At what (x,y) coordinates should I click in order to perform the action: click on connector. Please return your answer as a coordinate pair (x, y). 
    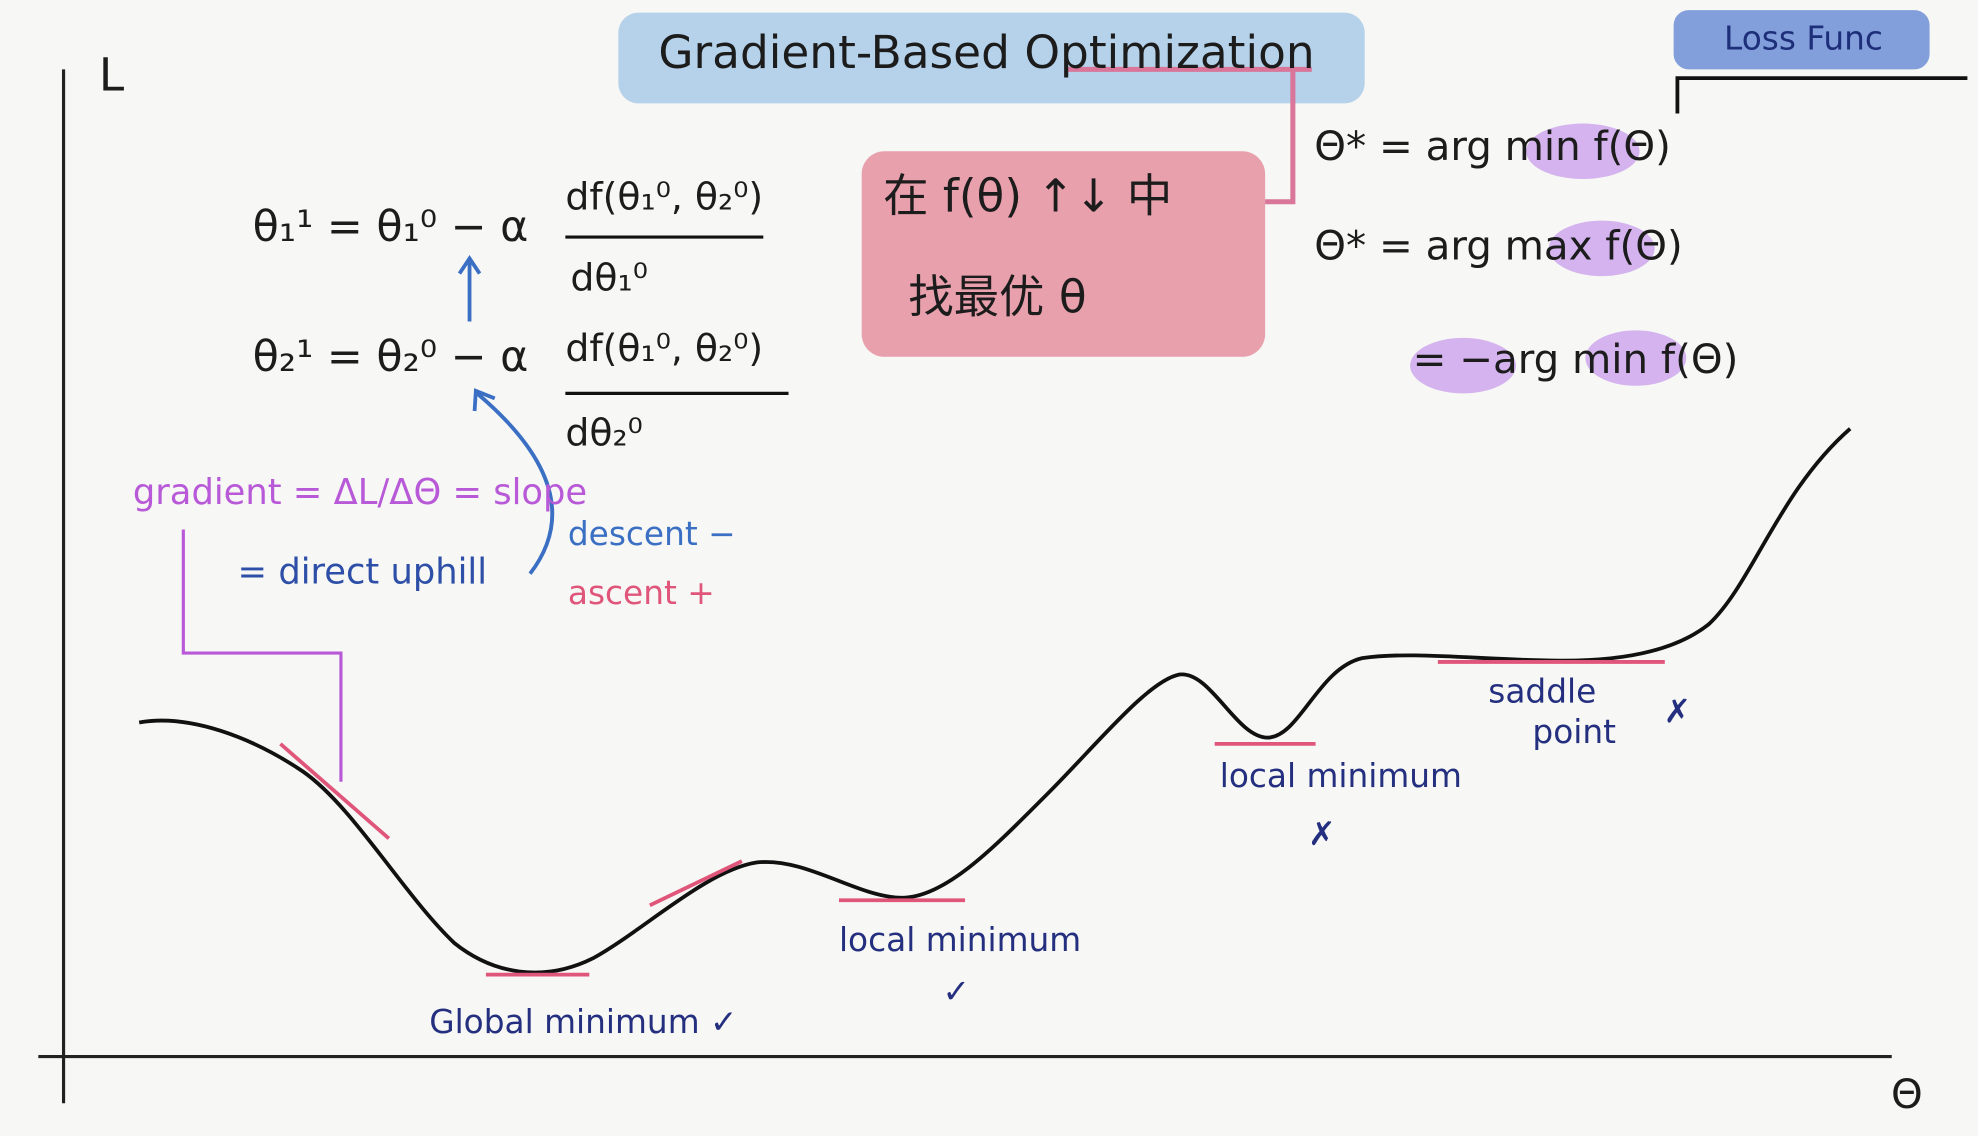
    Looking at the image, I should click on (1188, 135).